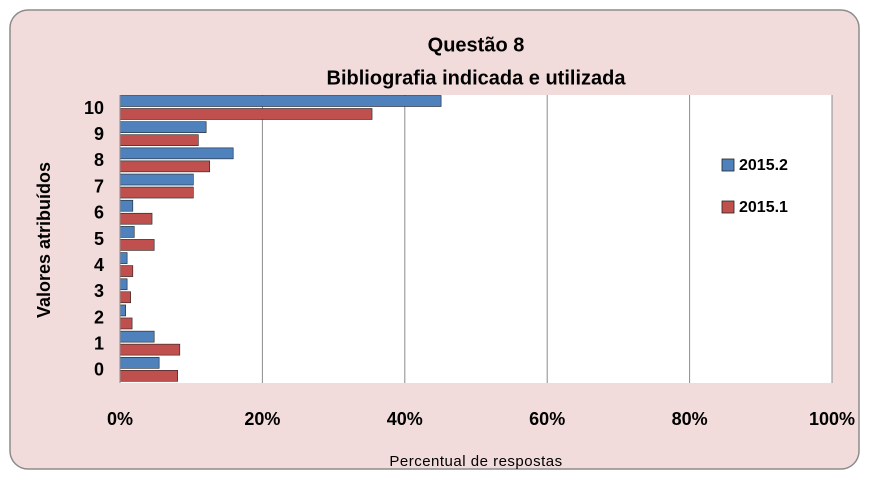 This screenshot has height=479, width=869. Describe the element at coordinates (690, 419) in the screenshot. I see `x-tick-label: 80%` at that location.